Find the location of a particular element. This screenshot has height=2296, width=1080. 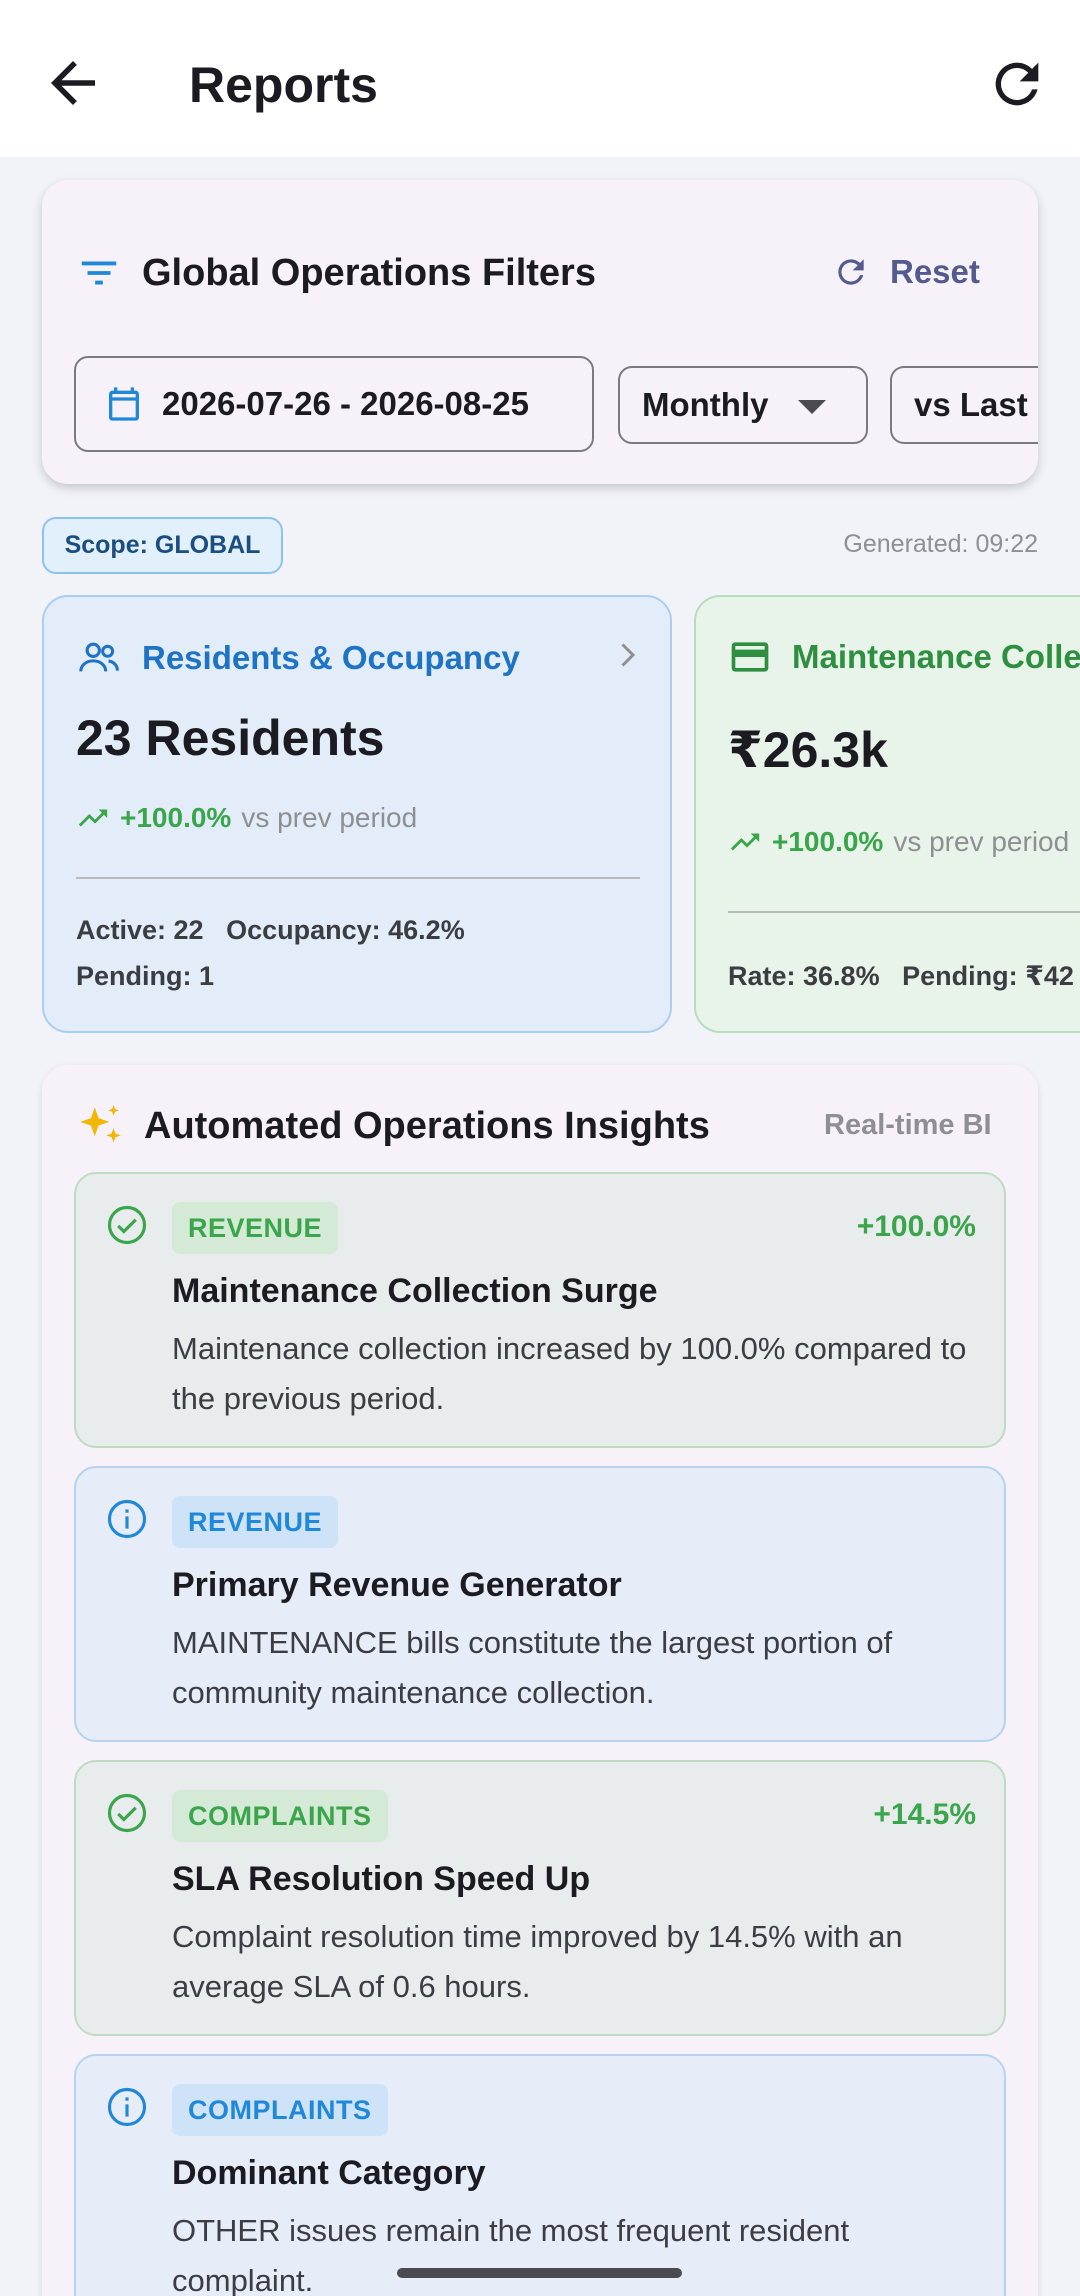

compare-dropdown: vs Last Period is located at coordinates (964, 405).